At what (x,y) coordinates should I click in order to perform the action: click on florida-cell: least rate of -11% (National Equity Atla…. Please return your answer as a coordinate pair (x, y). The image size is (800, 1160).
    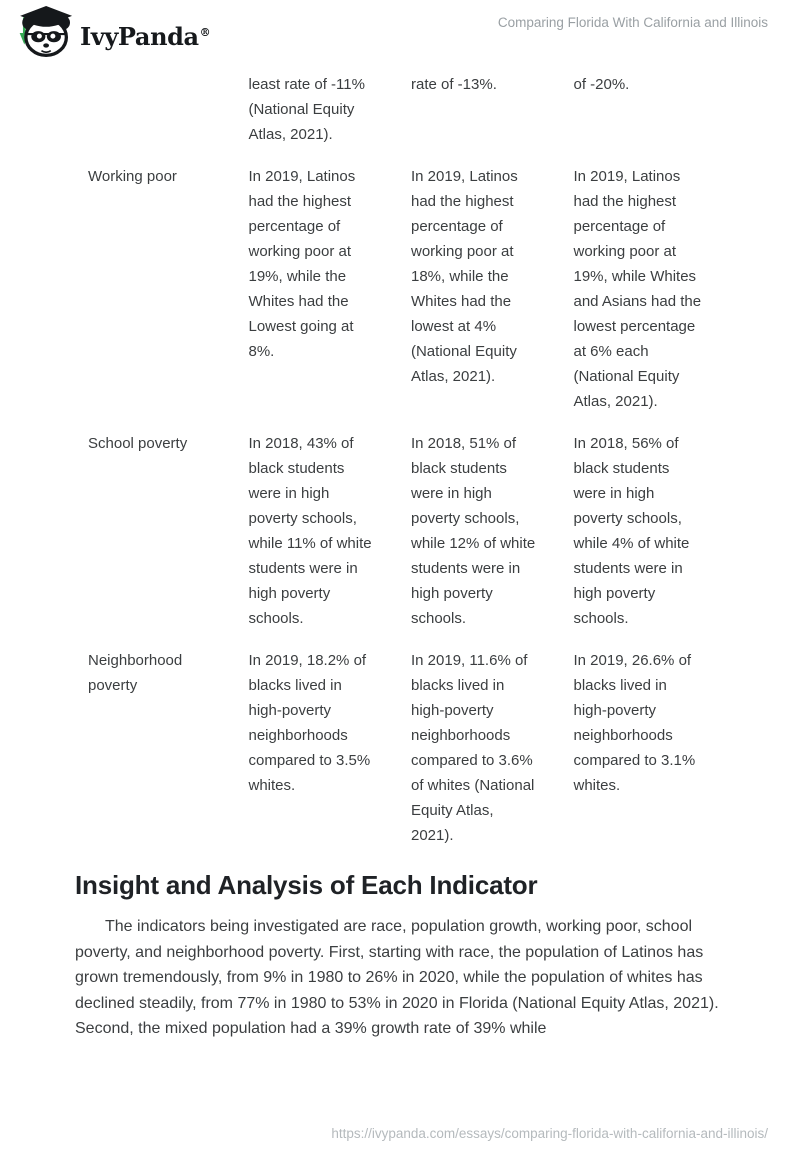
    Looking at the image, I should click on (306, 109).